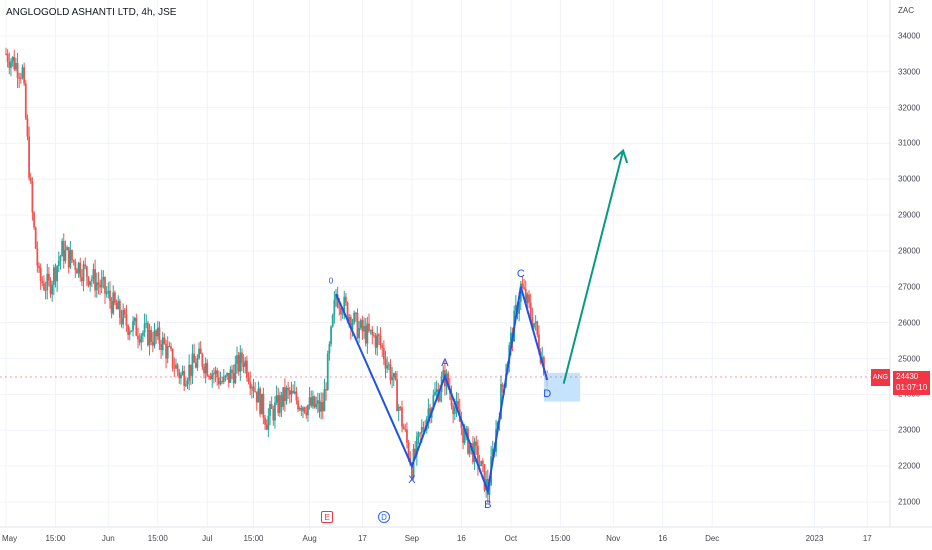 Image resolution: width=932 pixels, height=550 pixels. Describe the element at coordinates (909, 215) in the screenshot. I see `y-tick-label: 29000` at that location.